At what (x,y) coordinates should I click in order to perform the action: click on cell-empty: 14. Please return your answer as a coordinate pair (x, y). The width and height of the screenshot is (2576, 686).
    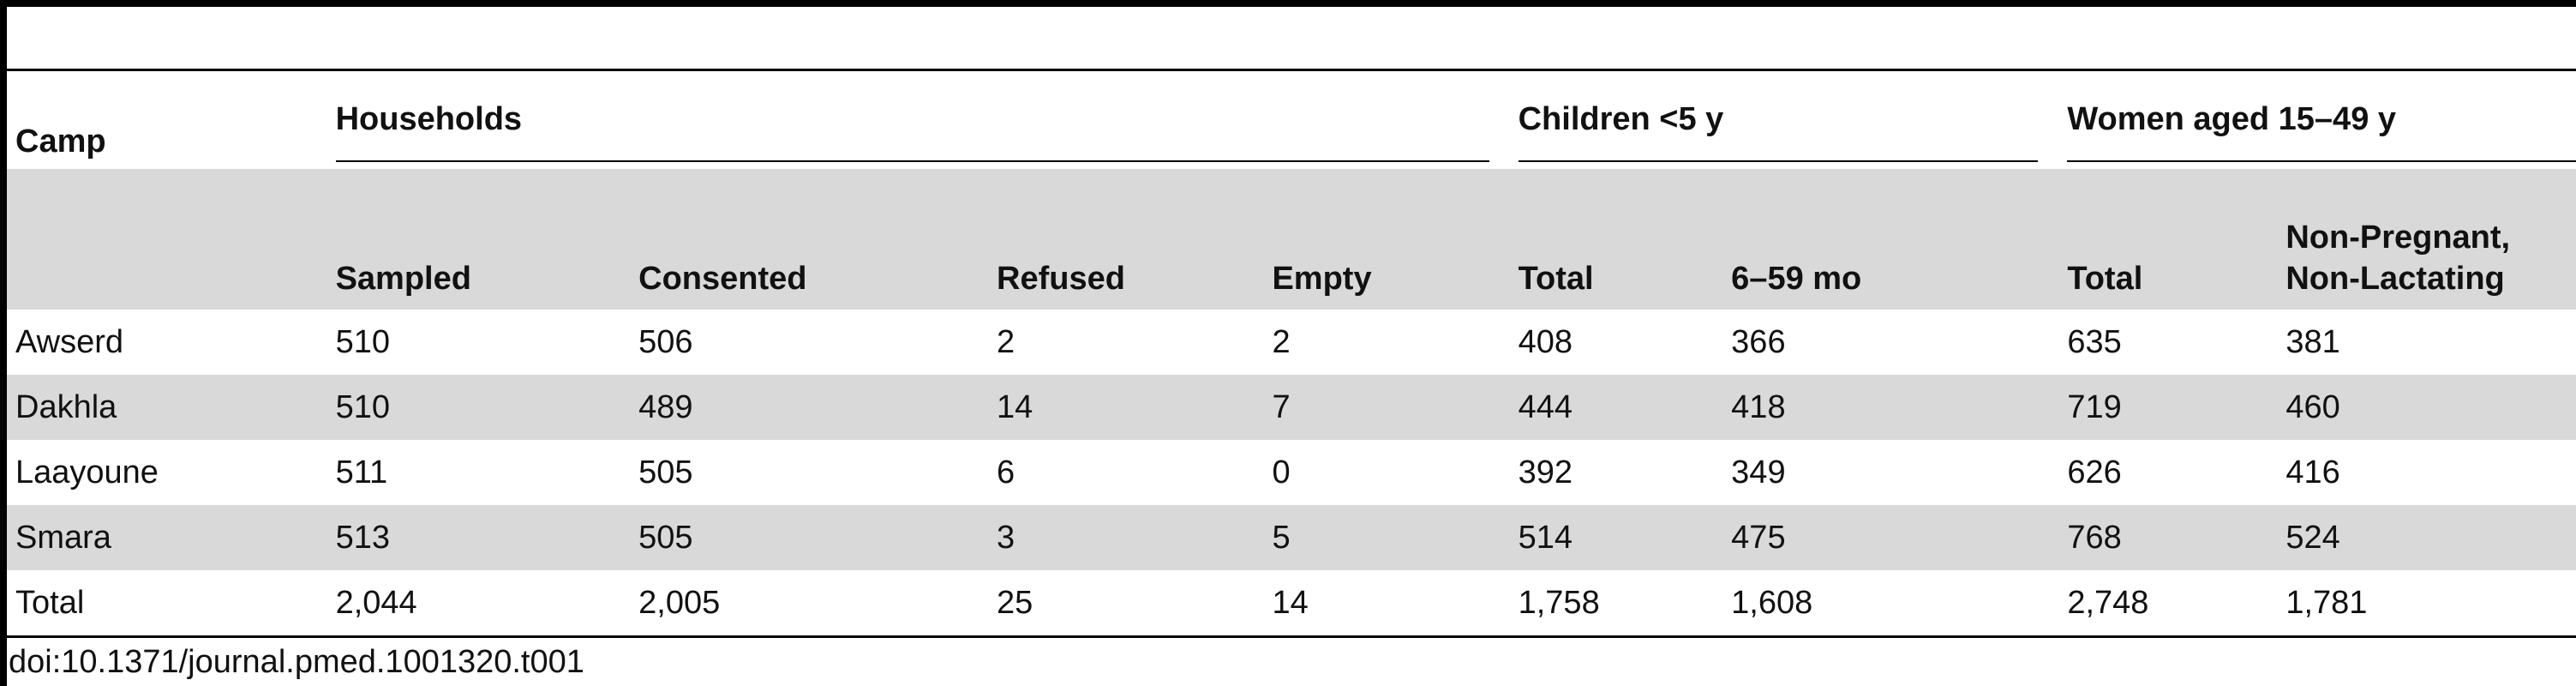
    Looking at the image, I should click on (1395, 604).